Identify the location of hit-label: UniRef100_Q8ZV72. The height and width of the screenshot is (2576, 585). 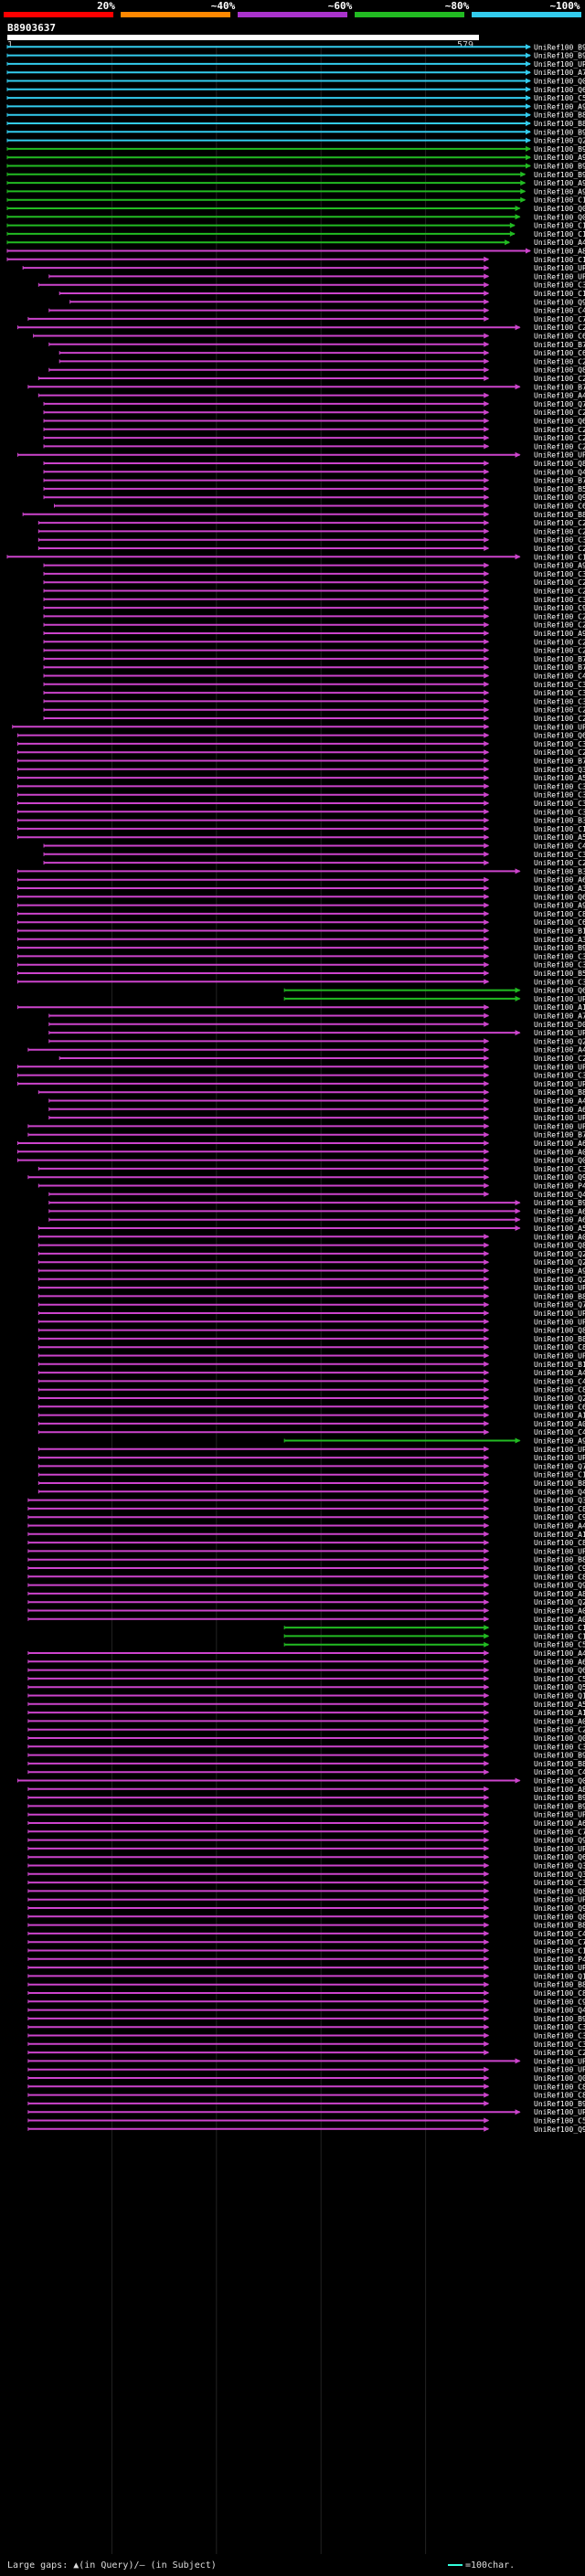
(560, 1246).